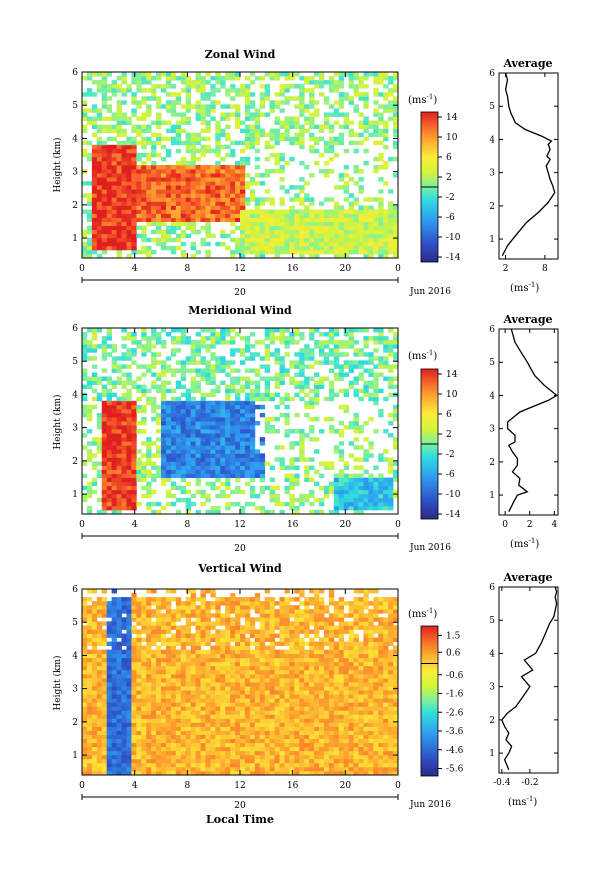 This screenshot has width=610, height=873. What do you see at coordinates (450, 218) in the screenshot?
I see `colorbar-tick-label: -6` at bounding box center [450, 218].